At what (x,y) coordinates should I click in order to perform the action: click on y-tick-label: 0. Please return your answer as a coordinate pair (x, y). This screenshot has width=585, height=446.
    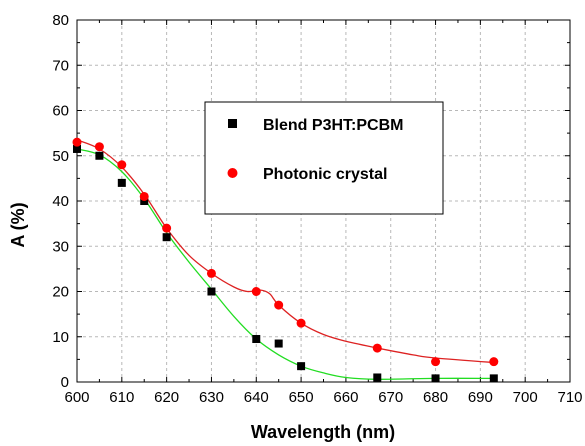
    Looking at the image, I should click on (65, 382).